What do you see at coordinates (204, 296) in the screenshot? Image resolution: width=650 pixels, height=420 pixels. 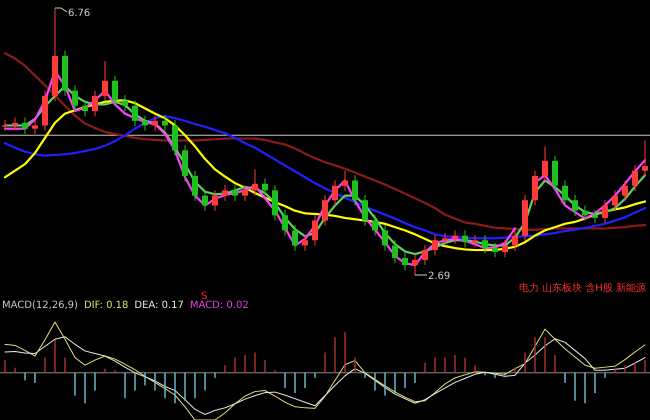 I see `text: S` at bounding box center [204, 296].